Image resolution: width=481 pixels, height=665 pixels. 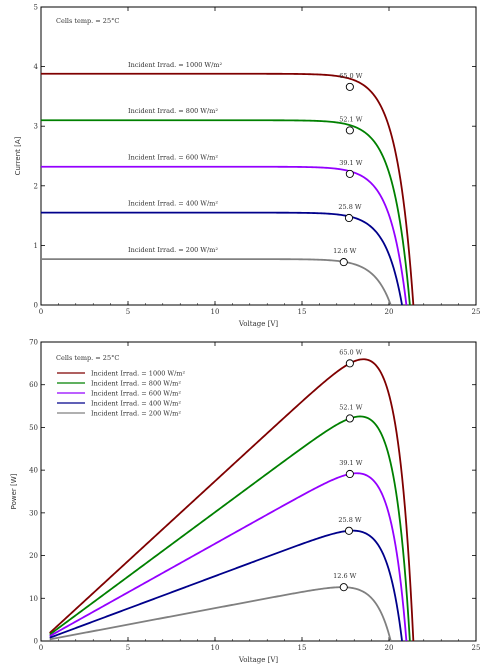 What do you see at coordinates (138, 374) in the screenshot?
I see `legend-entry: Incident Irrad. = 1000 W/m²` at bounding box center [138, 374].